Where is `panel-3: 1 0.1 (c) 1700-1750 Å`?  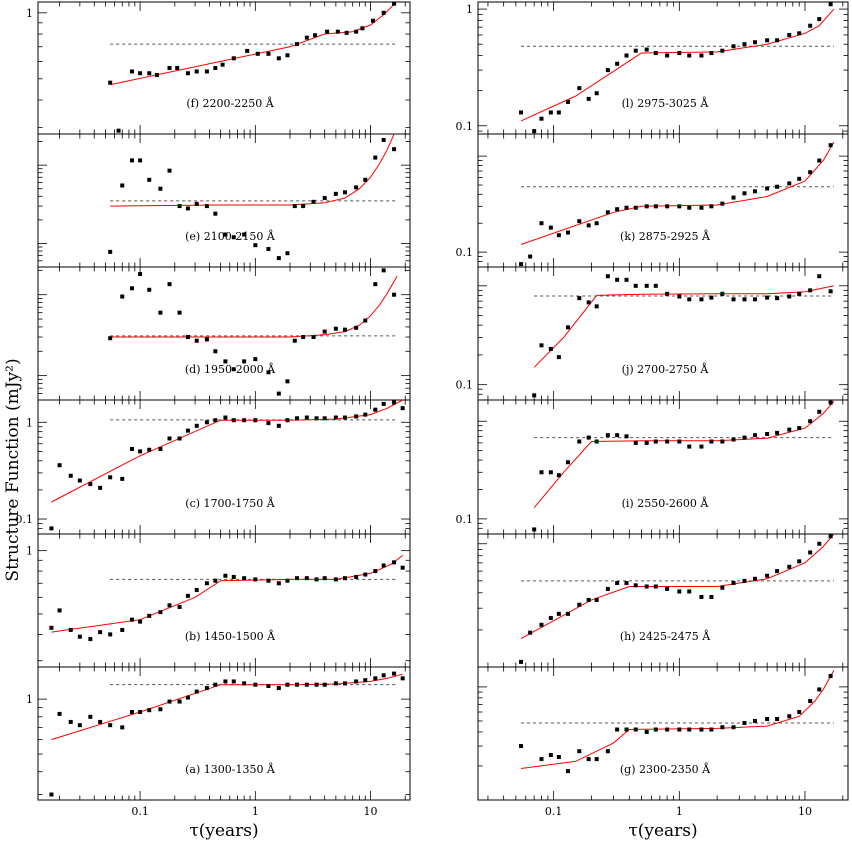
panel-3: 1 0.1 (c) 1700-1750 Å is located at coordinates (213, 467).